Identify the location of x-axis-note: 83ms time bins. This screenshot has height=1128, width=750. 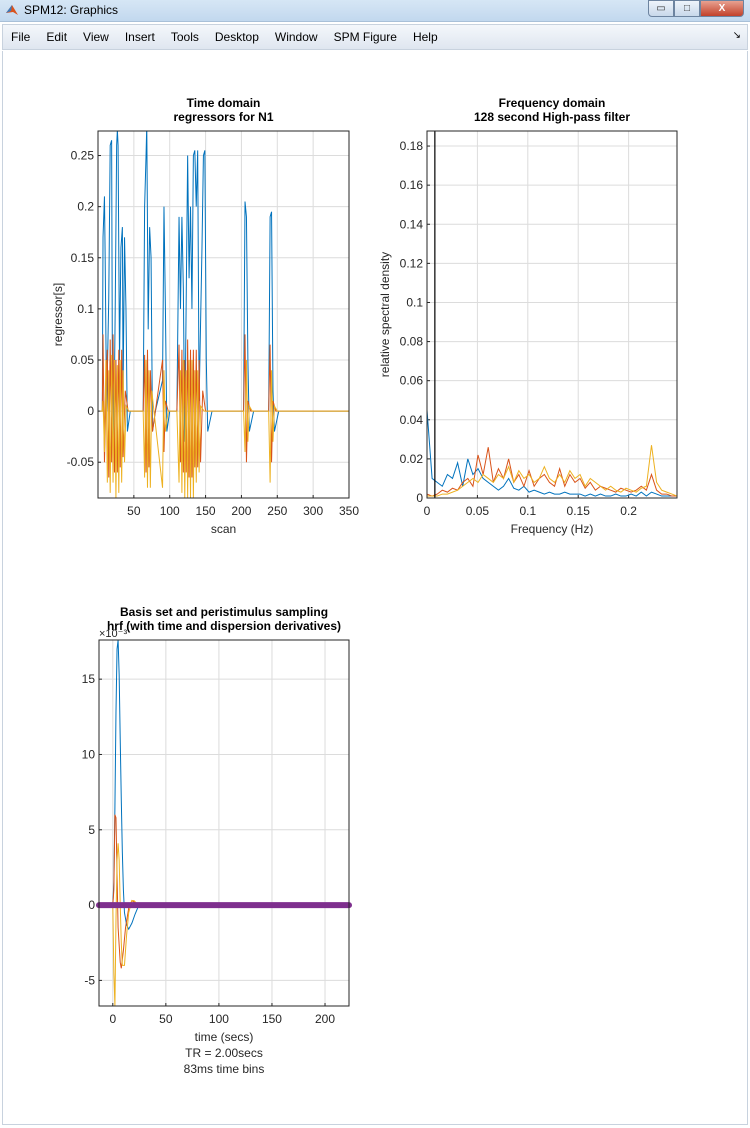
(224, 1069).